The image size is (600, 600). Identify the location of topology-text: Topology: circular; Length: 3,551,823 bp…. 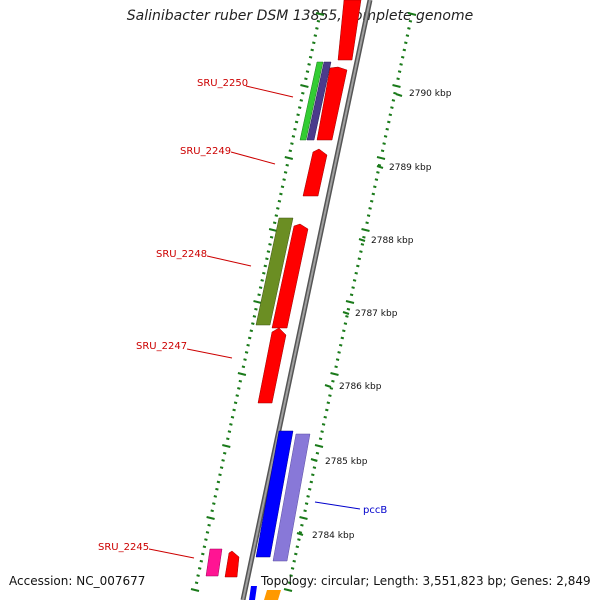
(426, 581).